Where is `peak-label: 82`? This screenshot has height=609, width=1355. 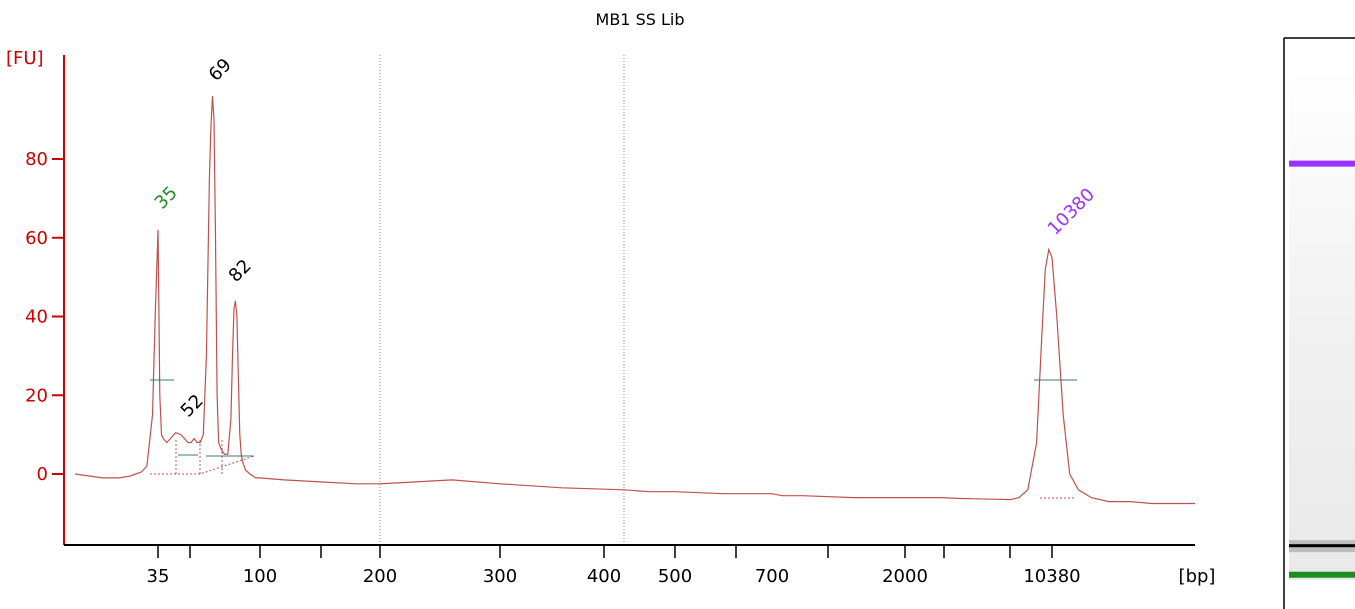 peak-label: 82 is located at coordinates (240, 270).